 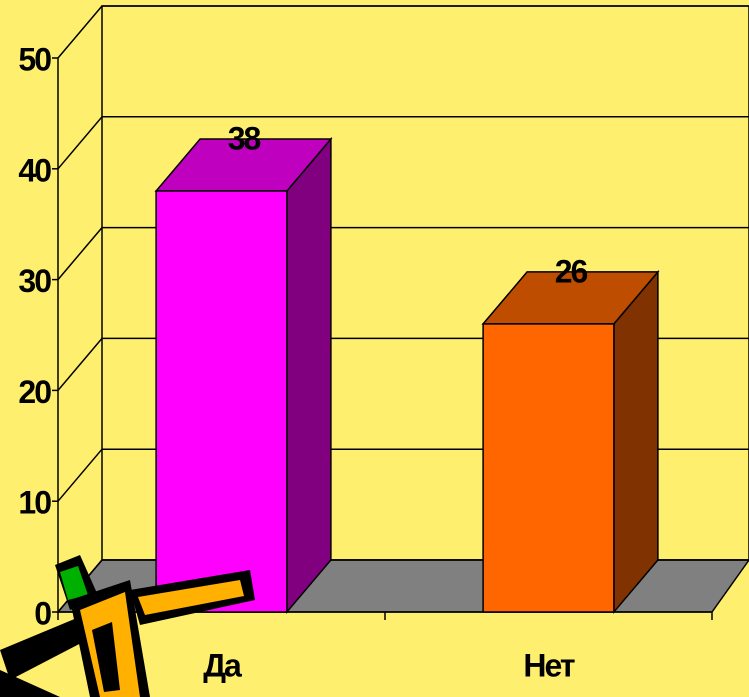 I want to click on clipart, so click(x=127, y=626).